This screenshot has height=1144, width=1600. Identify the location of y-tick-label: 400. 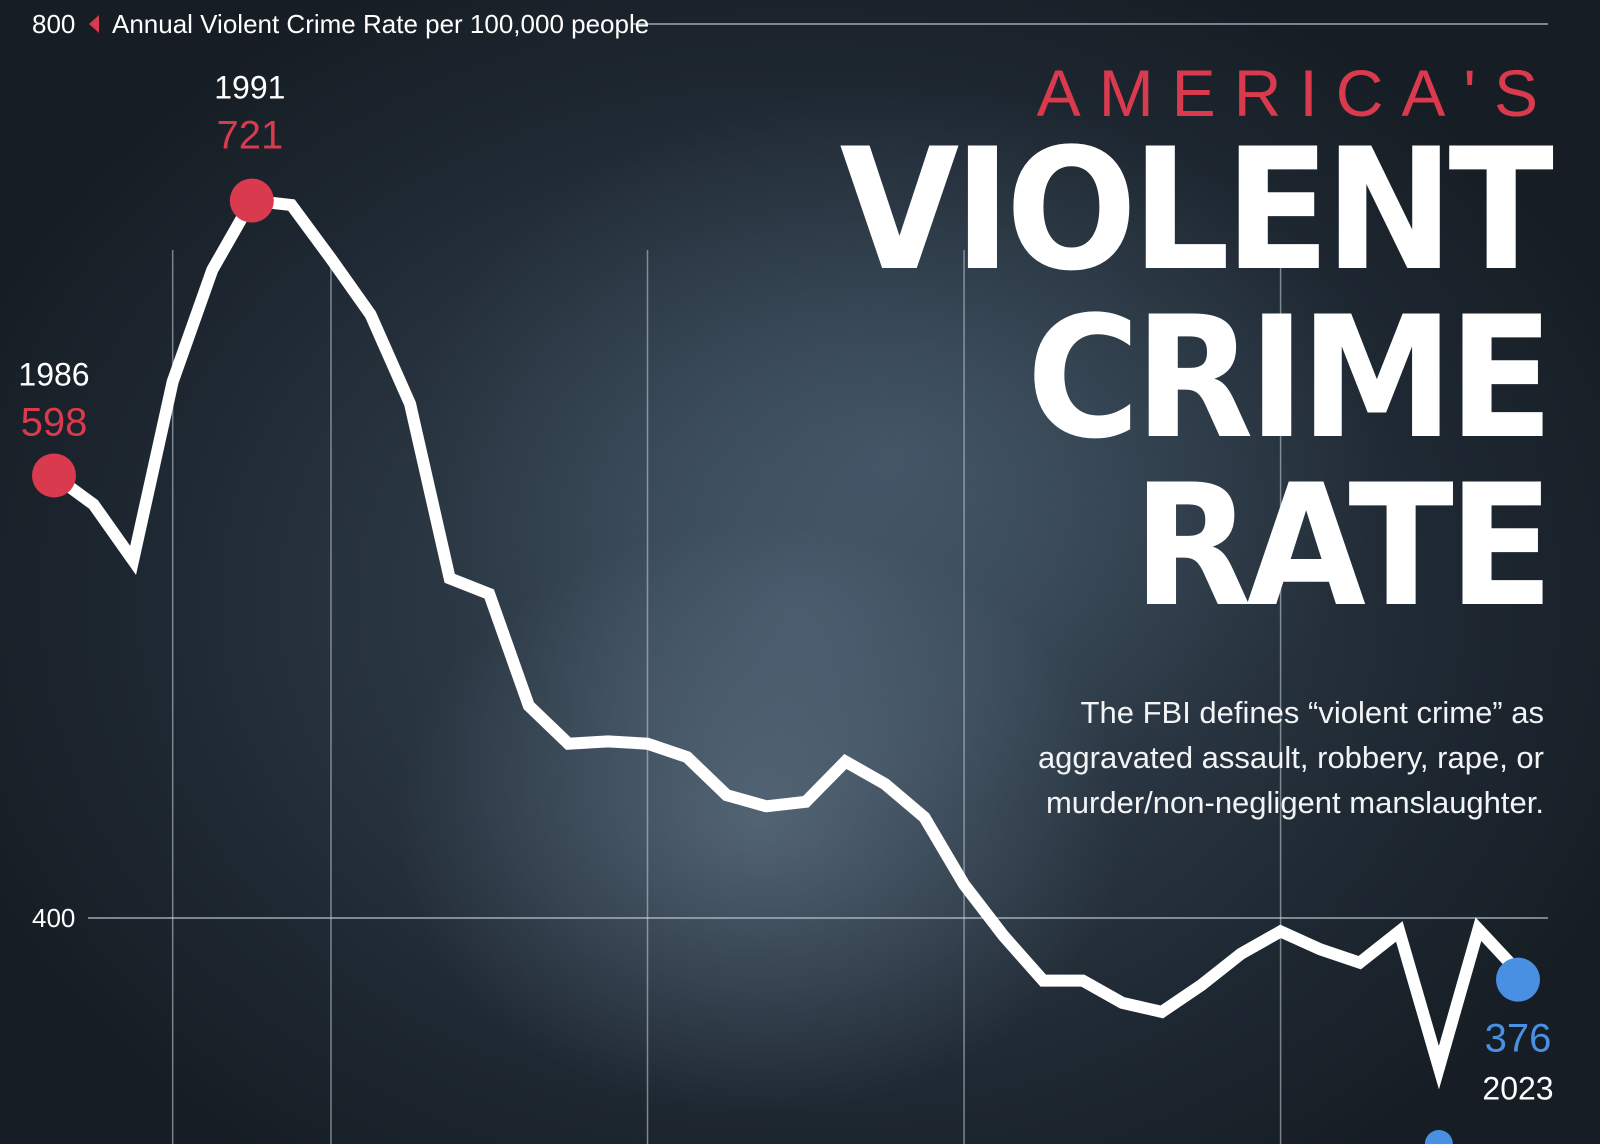
(53, 918).